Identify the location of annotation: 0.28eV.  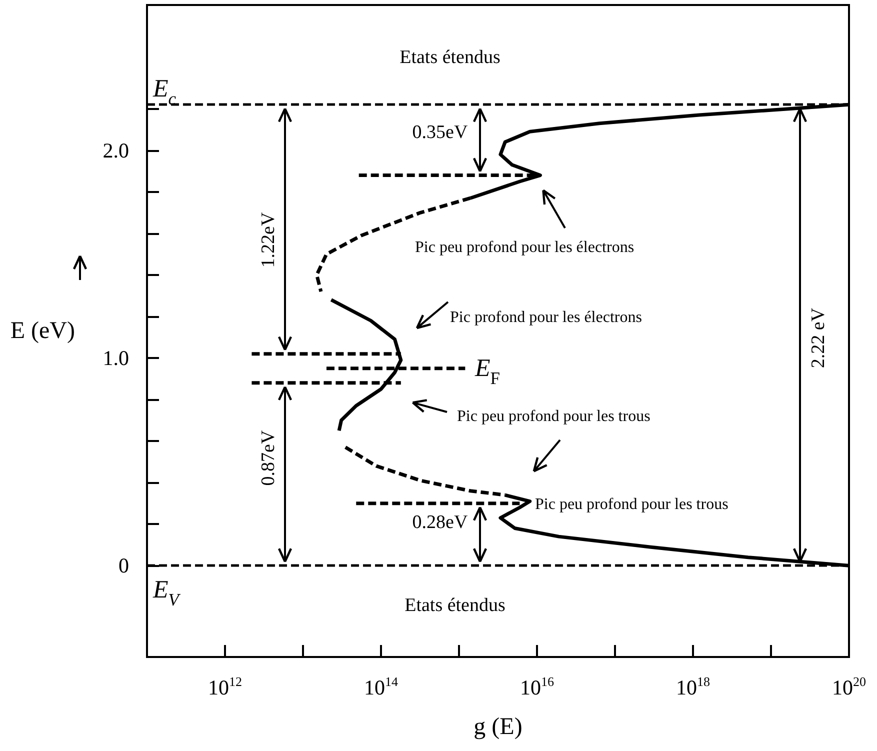
(440, 522).